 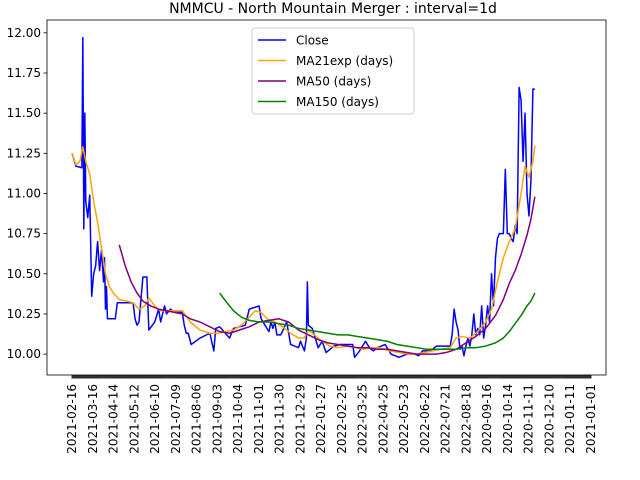 What do you see at coordinates (529, 419) in the screenshot?
I see `x-tick-label-22: 2020-11-11` at bounding box center [529, 419].